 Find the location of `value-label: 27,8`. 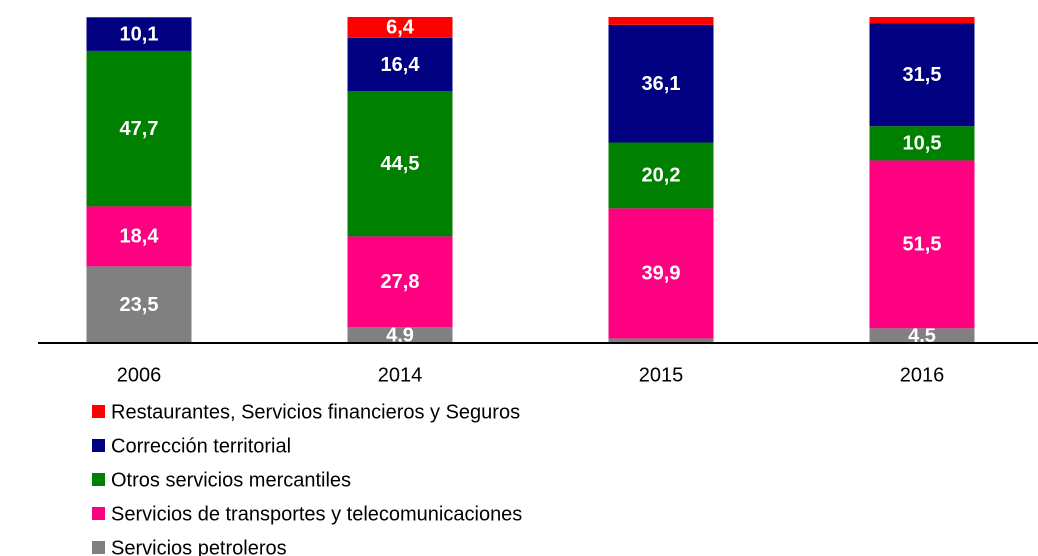

value-label: 27,8 is located at coordinates (400, 282).